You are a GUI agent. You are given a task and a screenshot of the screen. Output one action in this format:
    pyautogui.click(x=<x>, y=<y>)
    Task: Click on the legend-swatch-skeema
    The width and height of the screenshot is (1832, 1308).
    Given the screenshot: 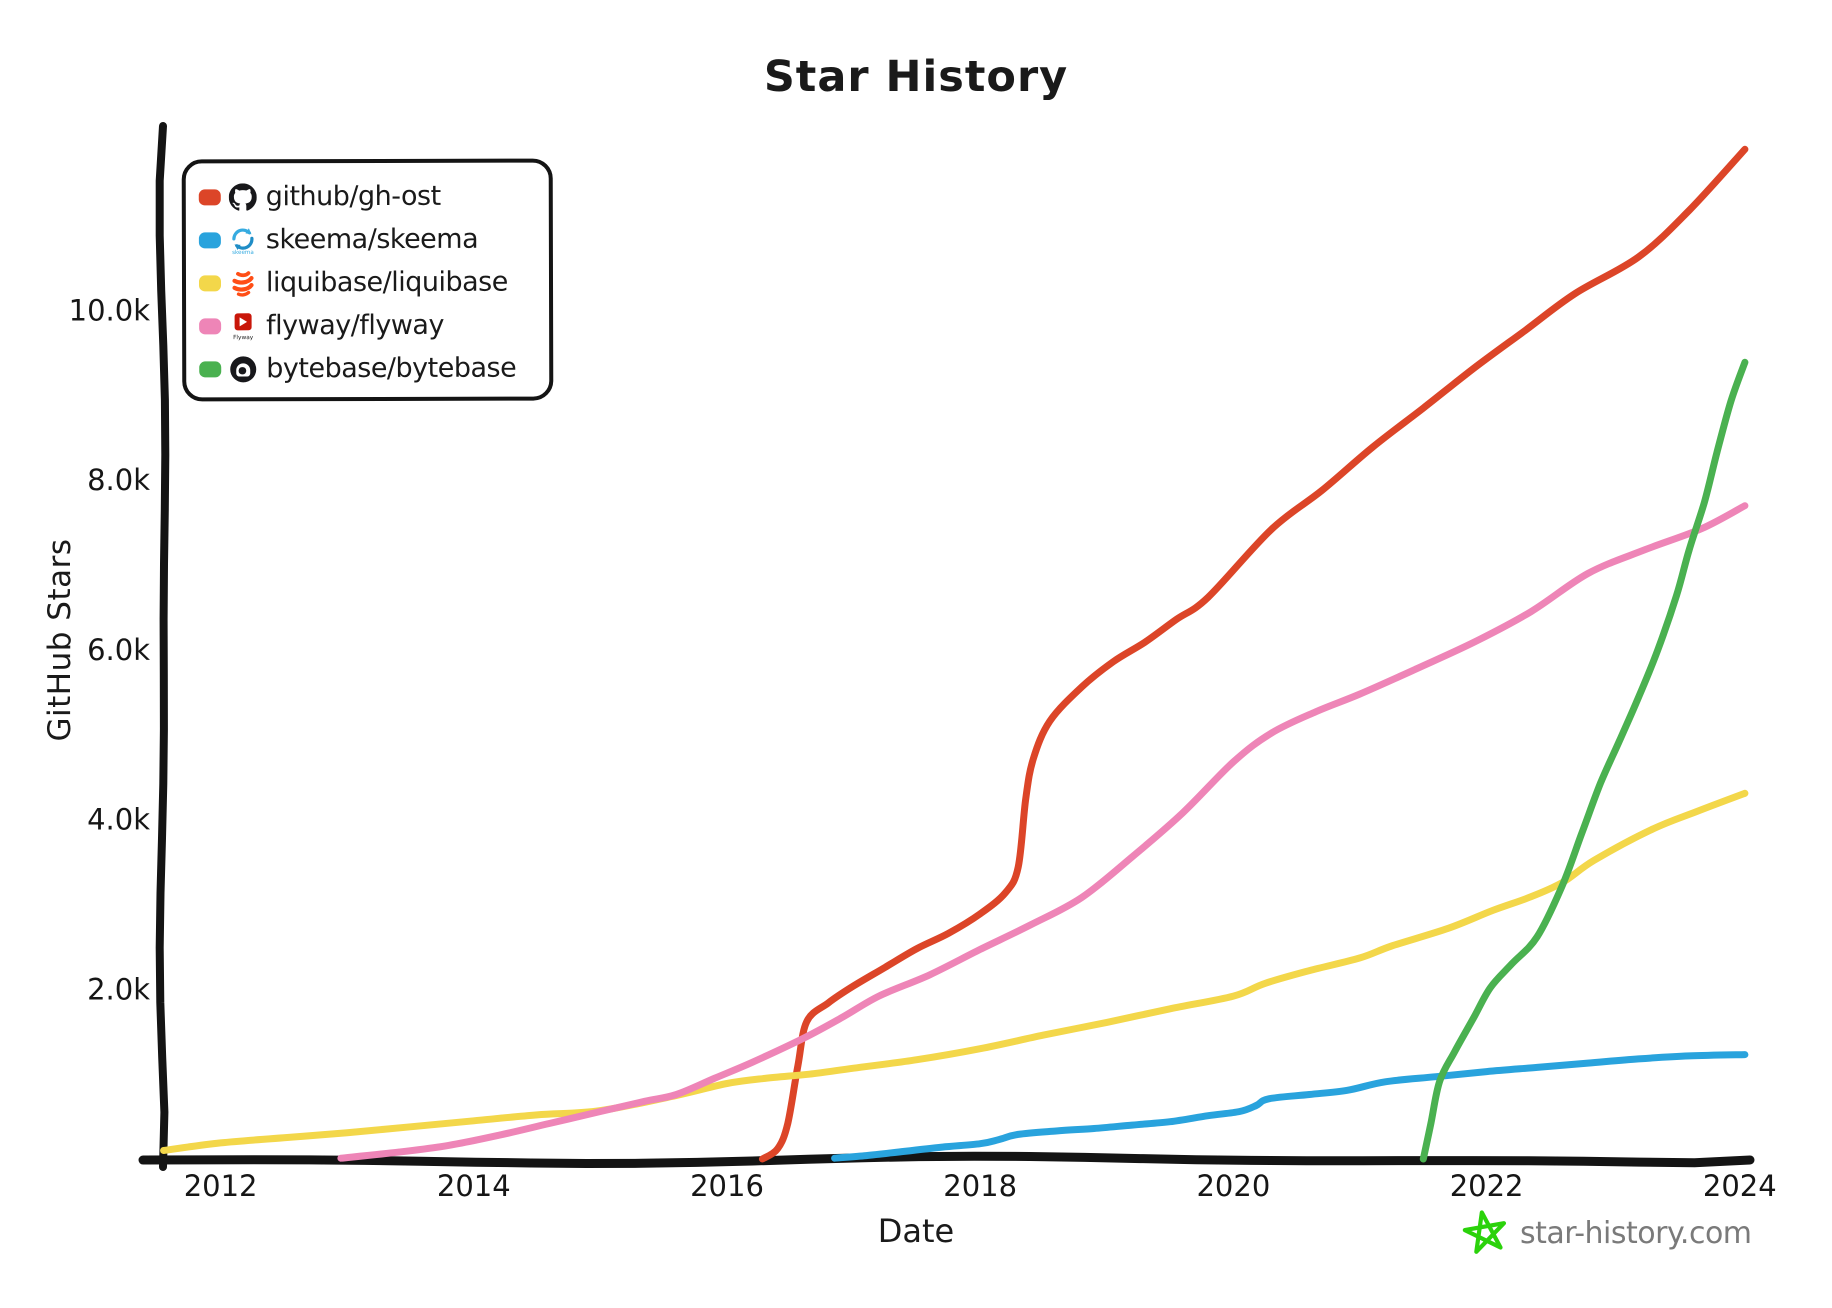 What is the action you would take?
    pyautogui.click(x=209, y=239)
    